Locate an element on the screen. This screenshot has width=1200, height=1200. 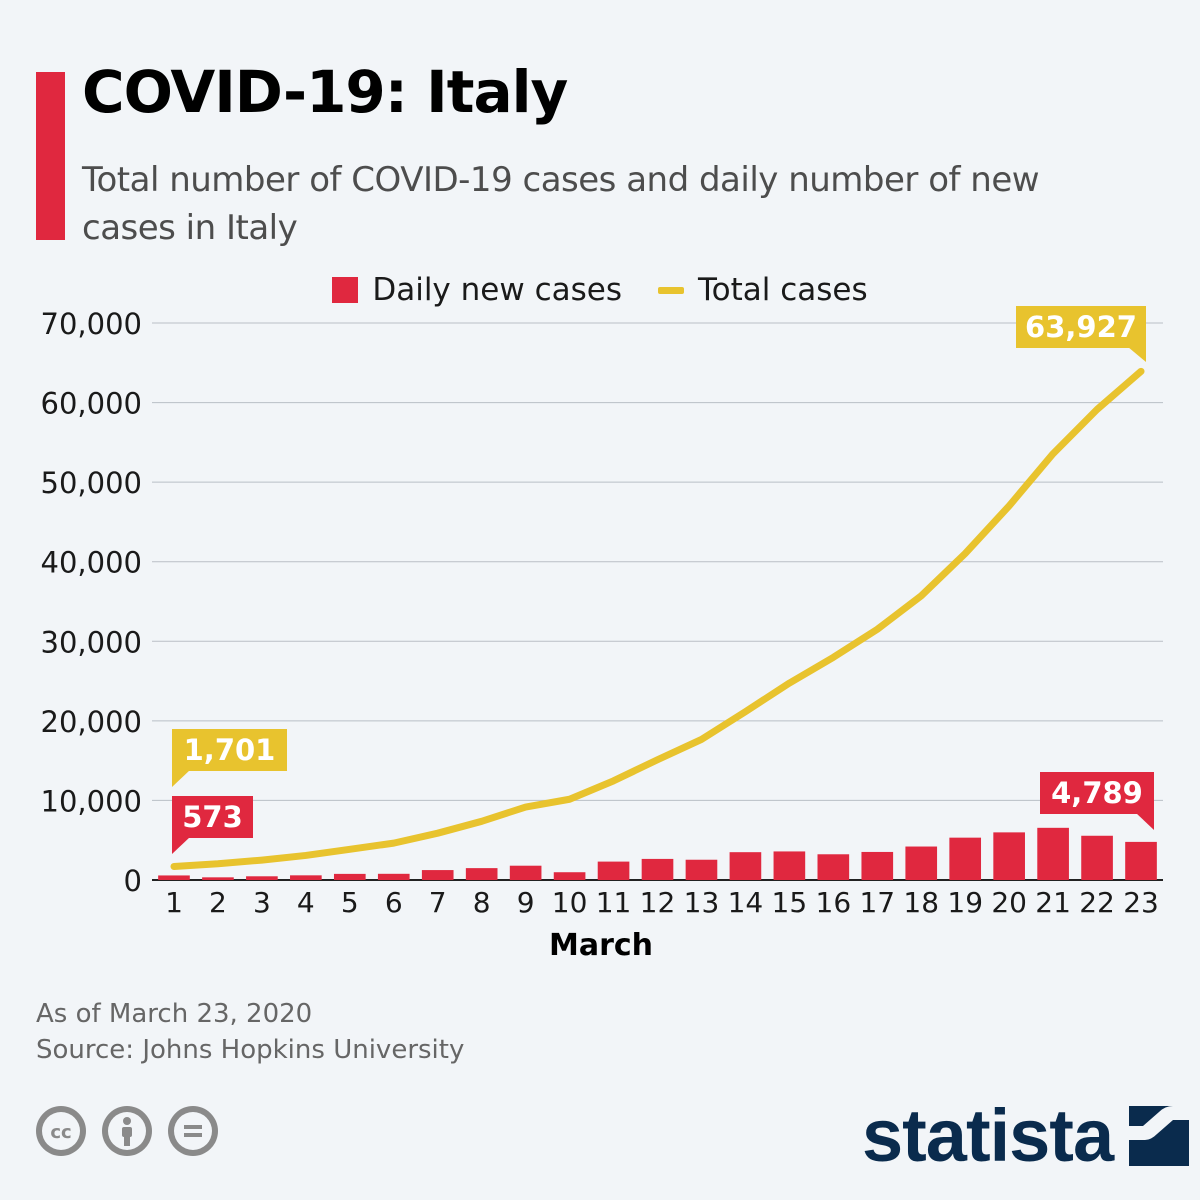
cc-icon: cc is located at coordinates (61, 1131).